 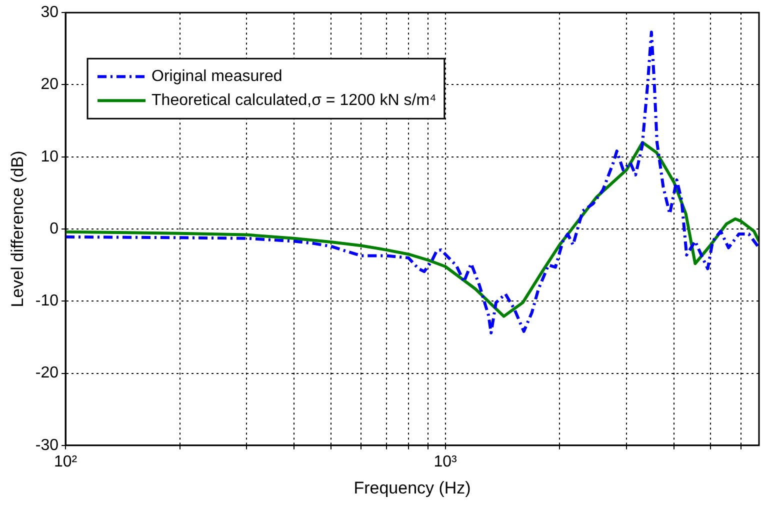 I want to click on y-tick-label: 30, so click(x=49, y=13).